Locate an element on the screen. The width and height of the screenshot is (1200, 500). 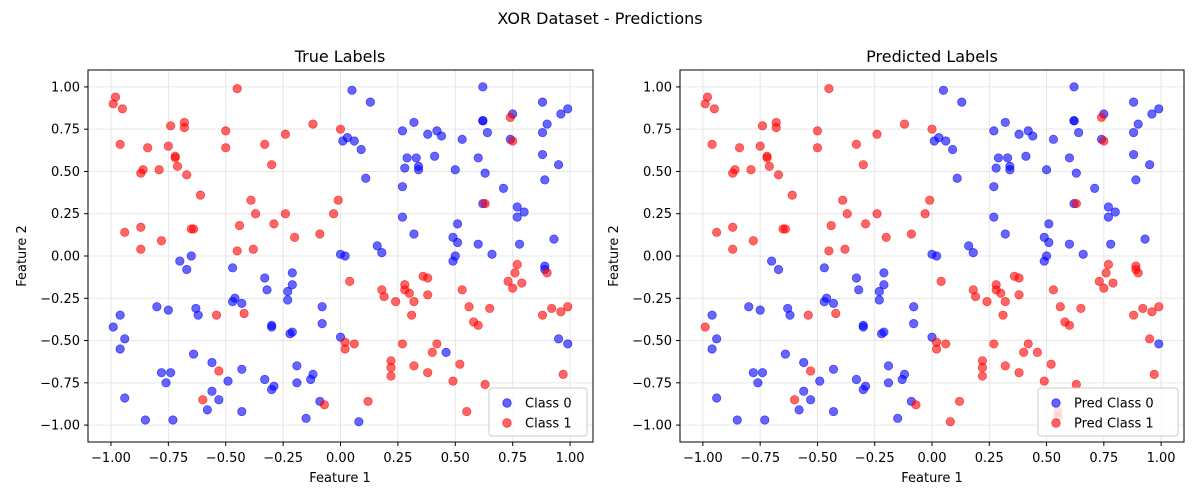
y-tick-label: 0.75 is located at coordinates (657, 130).